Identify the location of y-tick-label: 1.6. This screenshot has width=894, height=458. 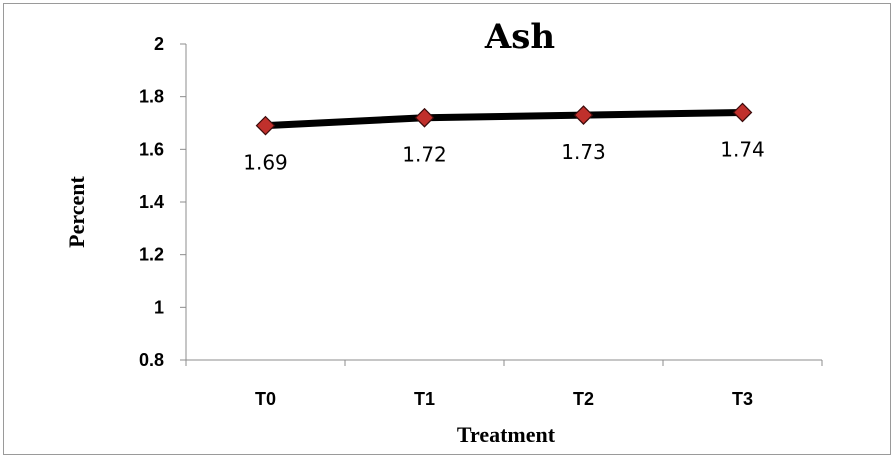
(151, 149).